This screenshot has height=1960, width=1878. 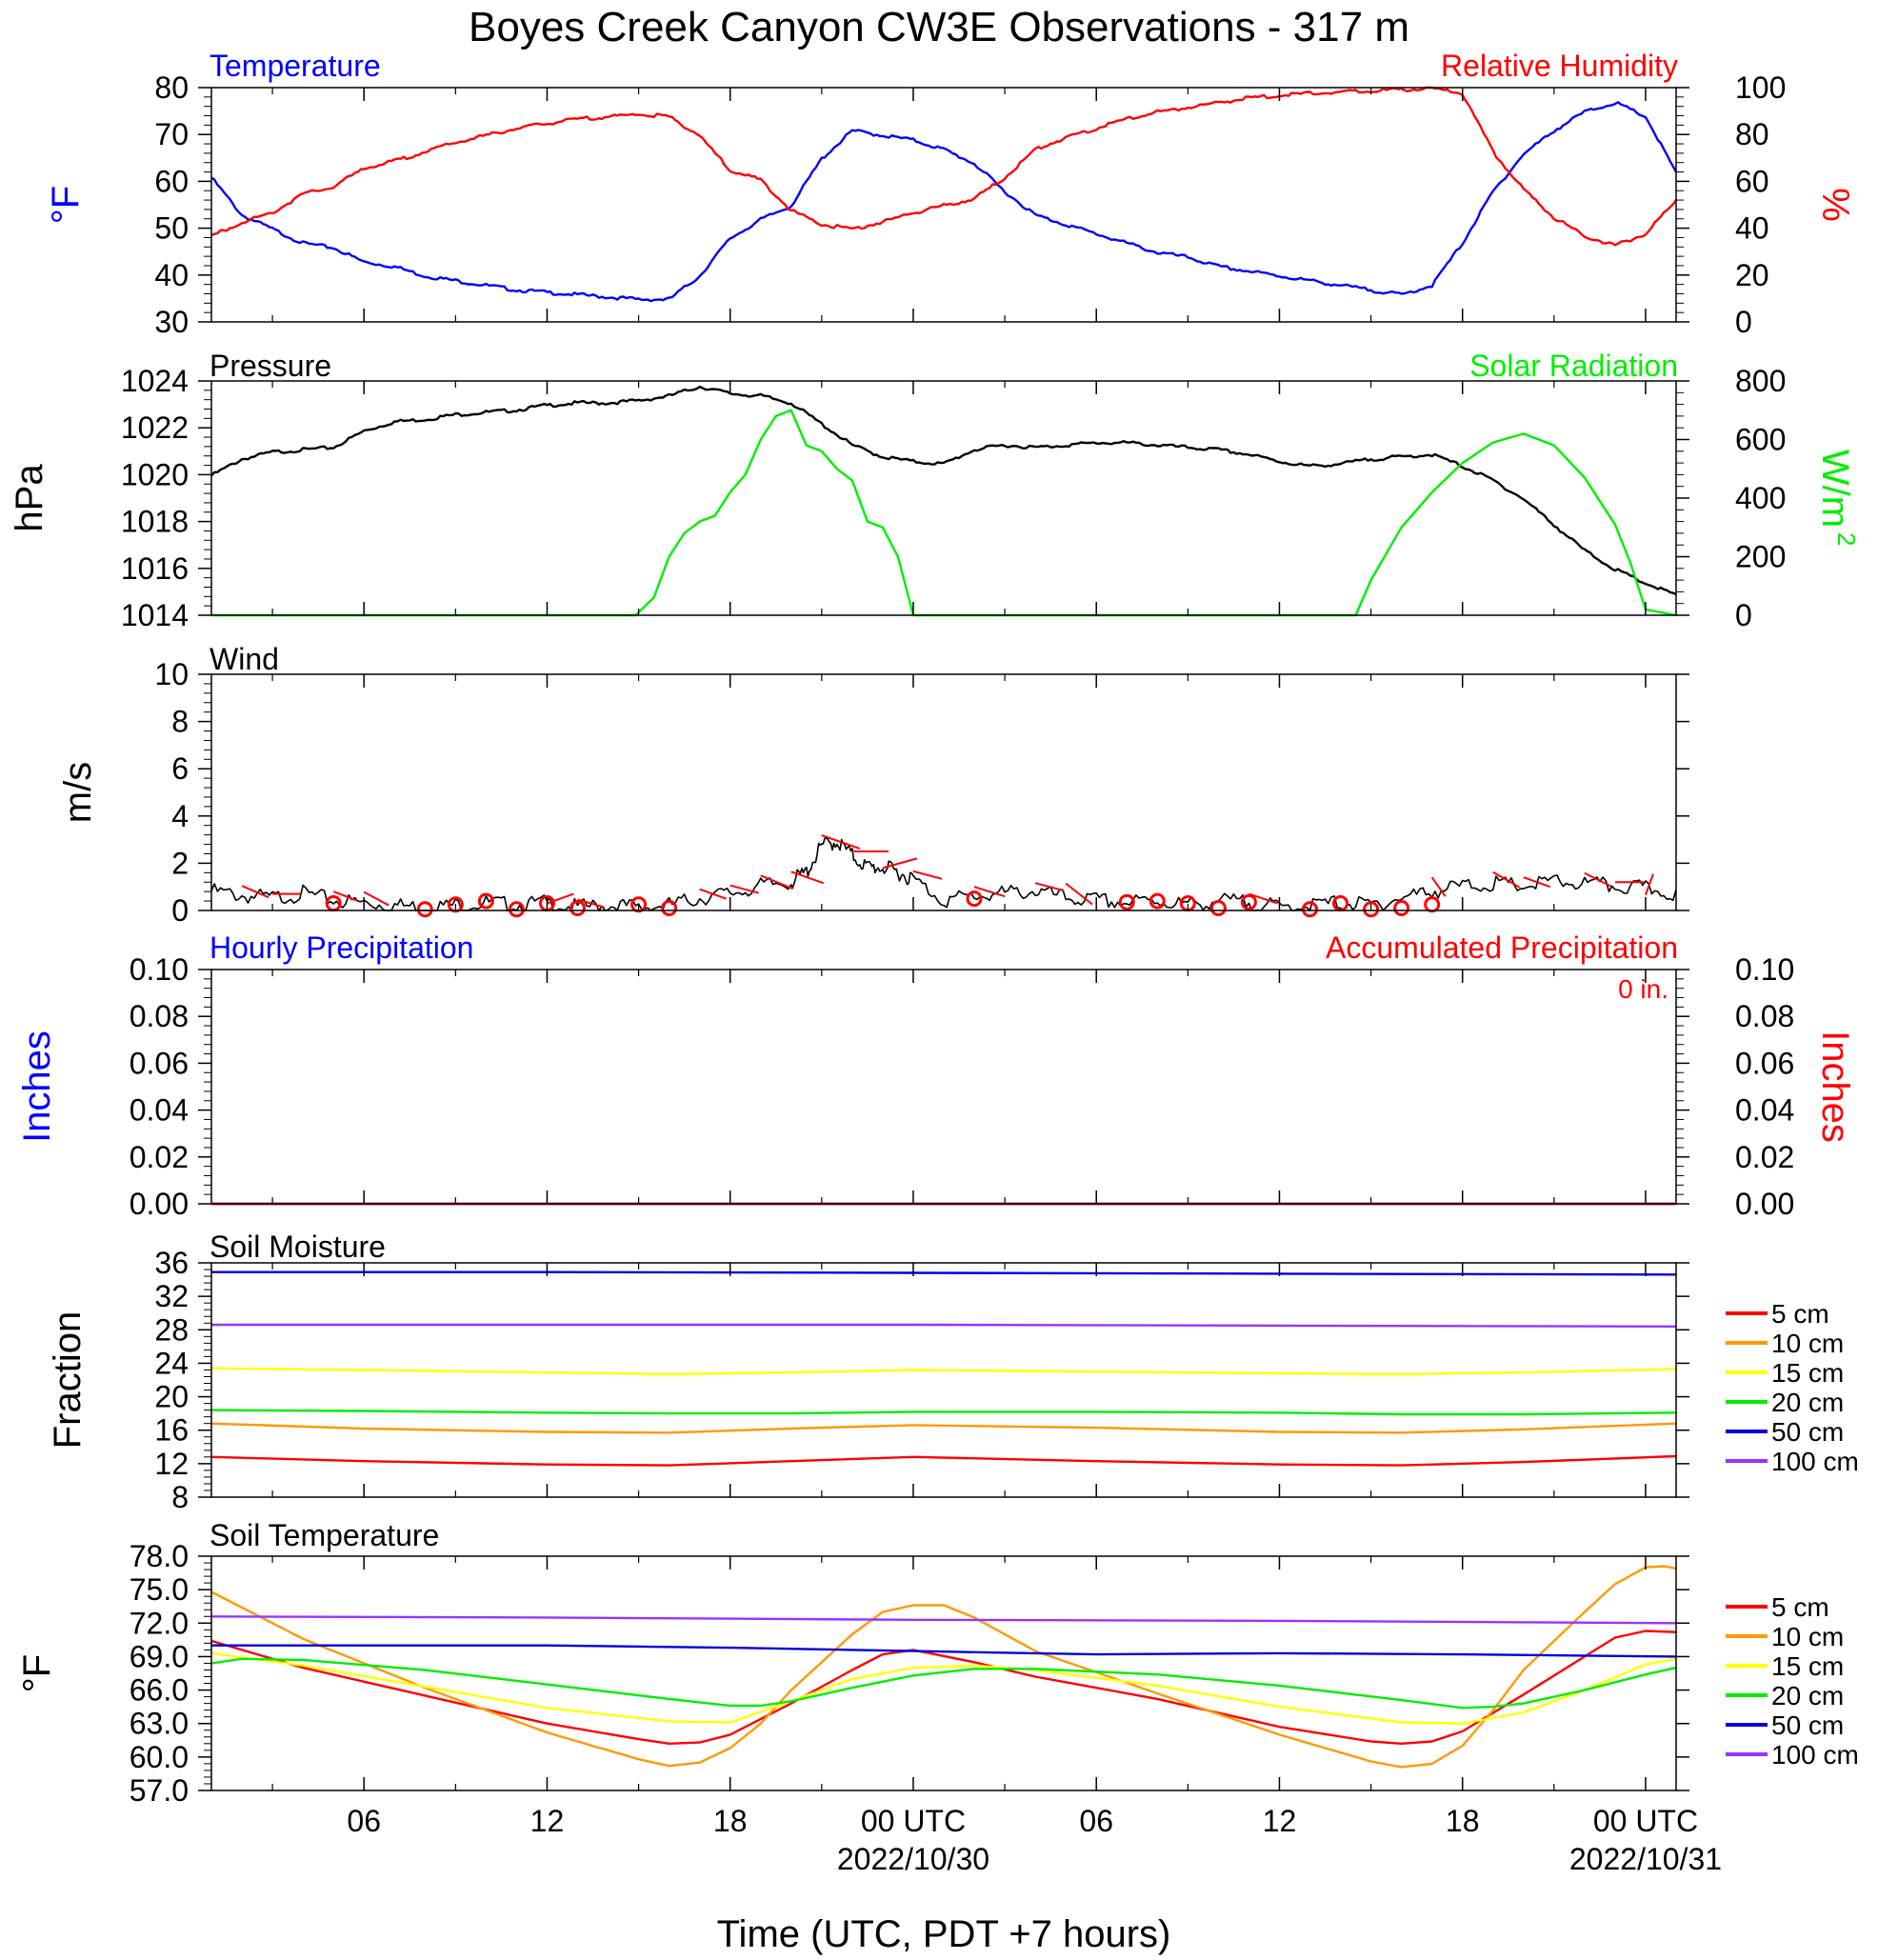 I want to click on x-tick-label: 12, so click(x=547, y=1821).